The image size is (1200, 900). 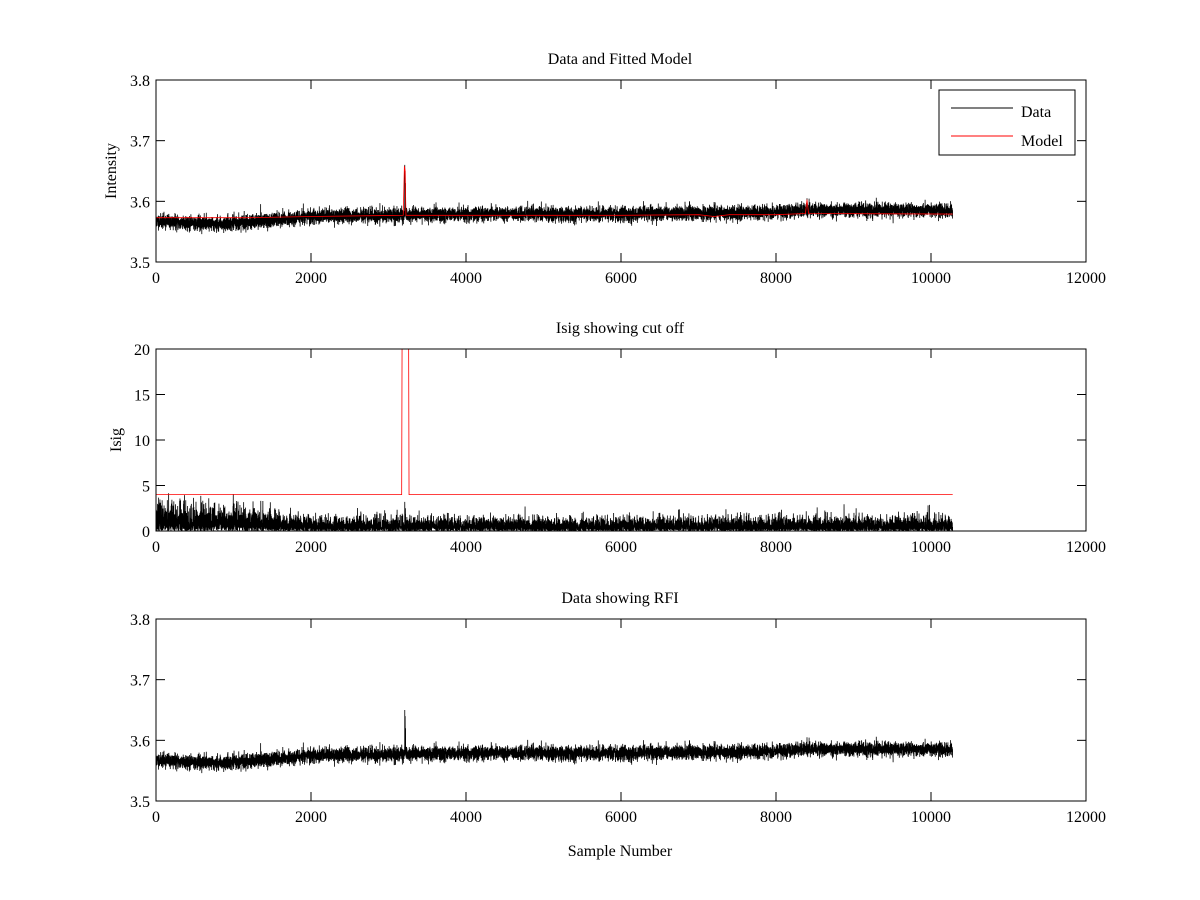 What do you see at coordinates (466, 547) in the screenshot?
I see `panel2-xtick-label: 4000` at bounding box center [466, 547].